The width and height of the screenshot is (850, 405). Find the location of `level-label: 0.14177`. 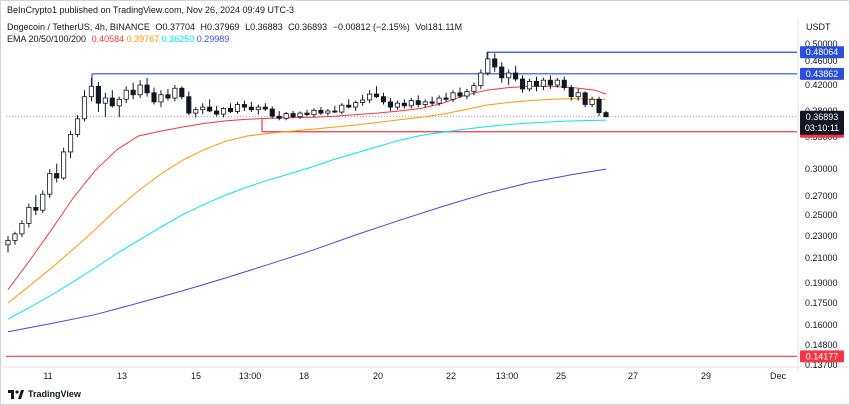

level-label: 0.14177 is located at coordinates (822, 356).